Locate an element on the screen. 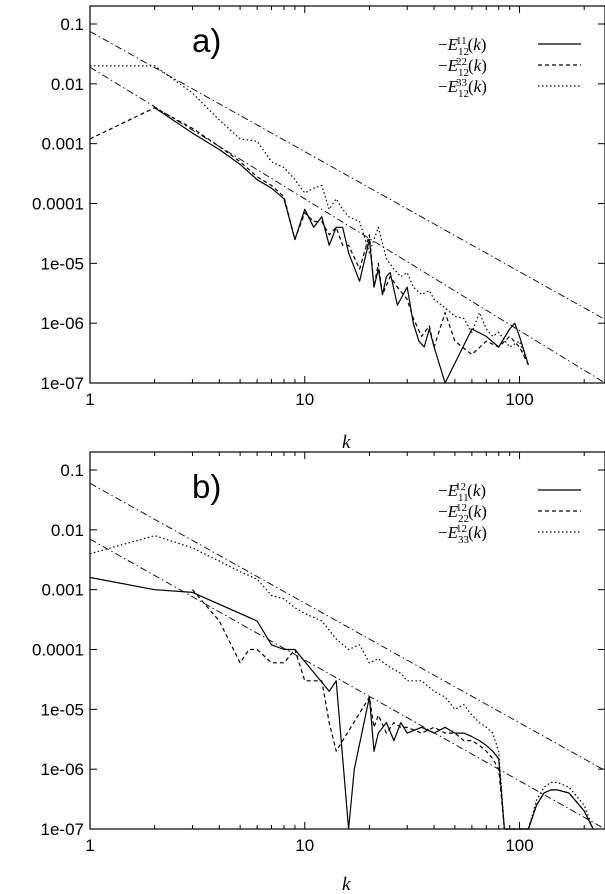 The image size is (605, 894). x-tick-labels-b: 1 10 100 is located at coordinates (309, 845).